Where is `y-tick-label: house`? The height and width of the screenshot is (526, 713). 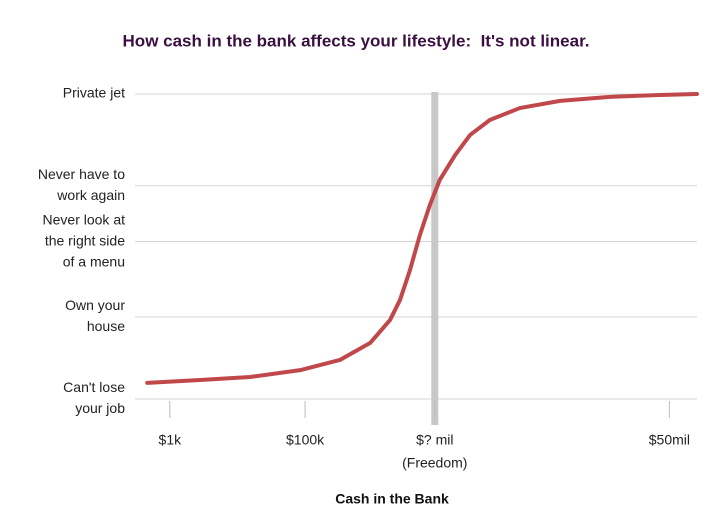
y-tick-label: house is located at coordinates (106, 326).